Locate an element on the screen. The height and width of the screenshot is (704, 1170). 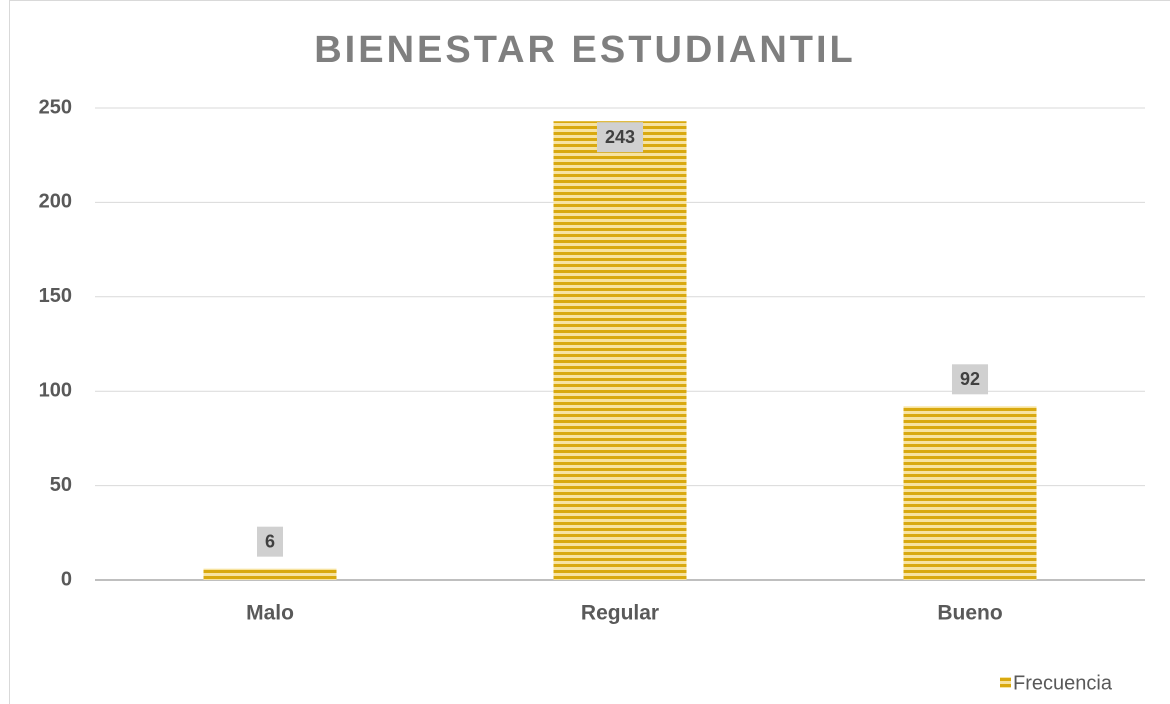
data-label: 6 is located at coordinates (270, 541).